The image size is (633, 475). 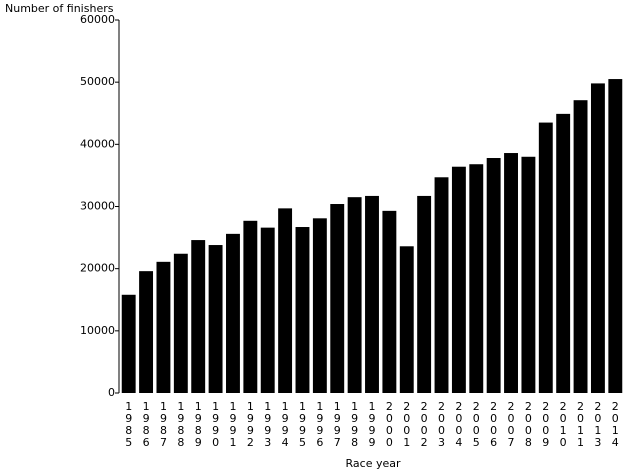 I want to click on y-tick-label: 0, so click(x=111, y=392).